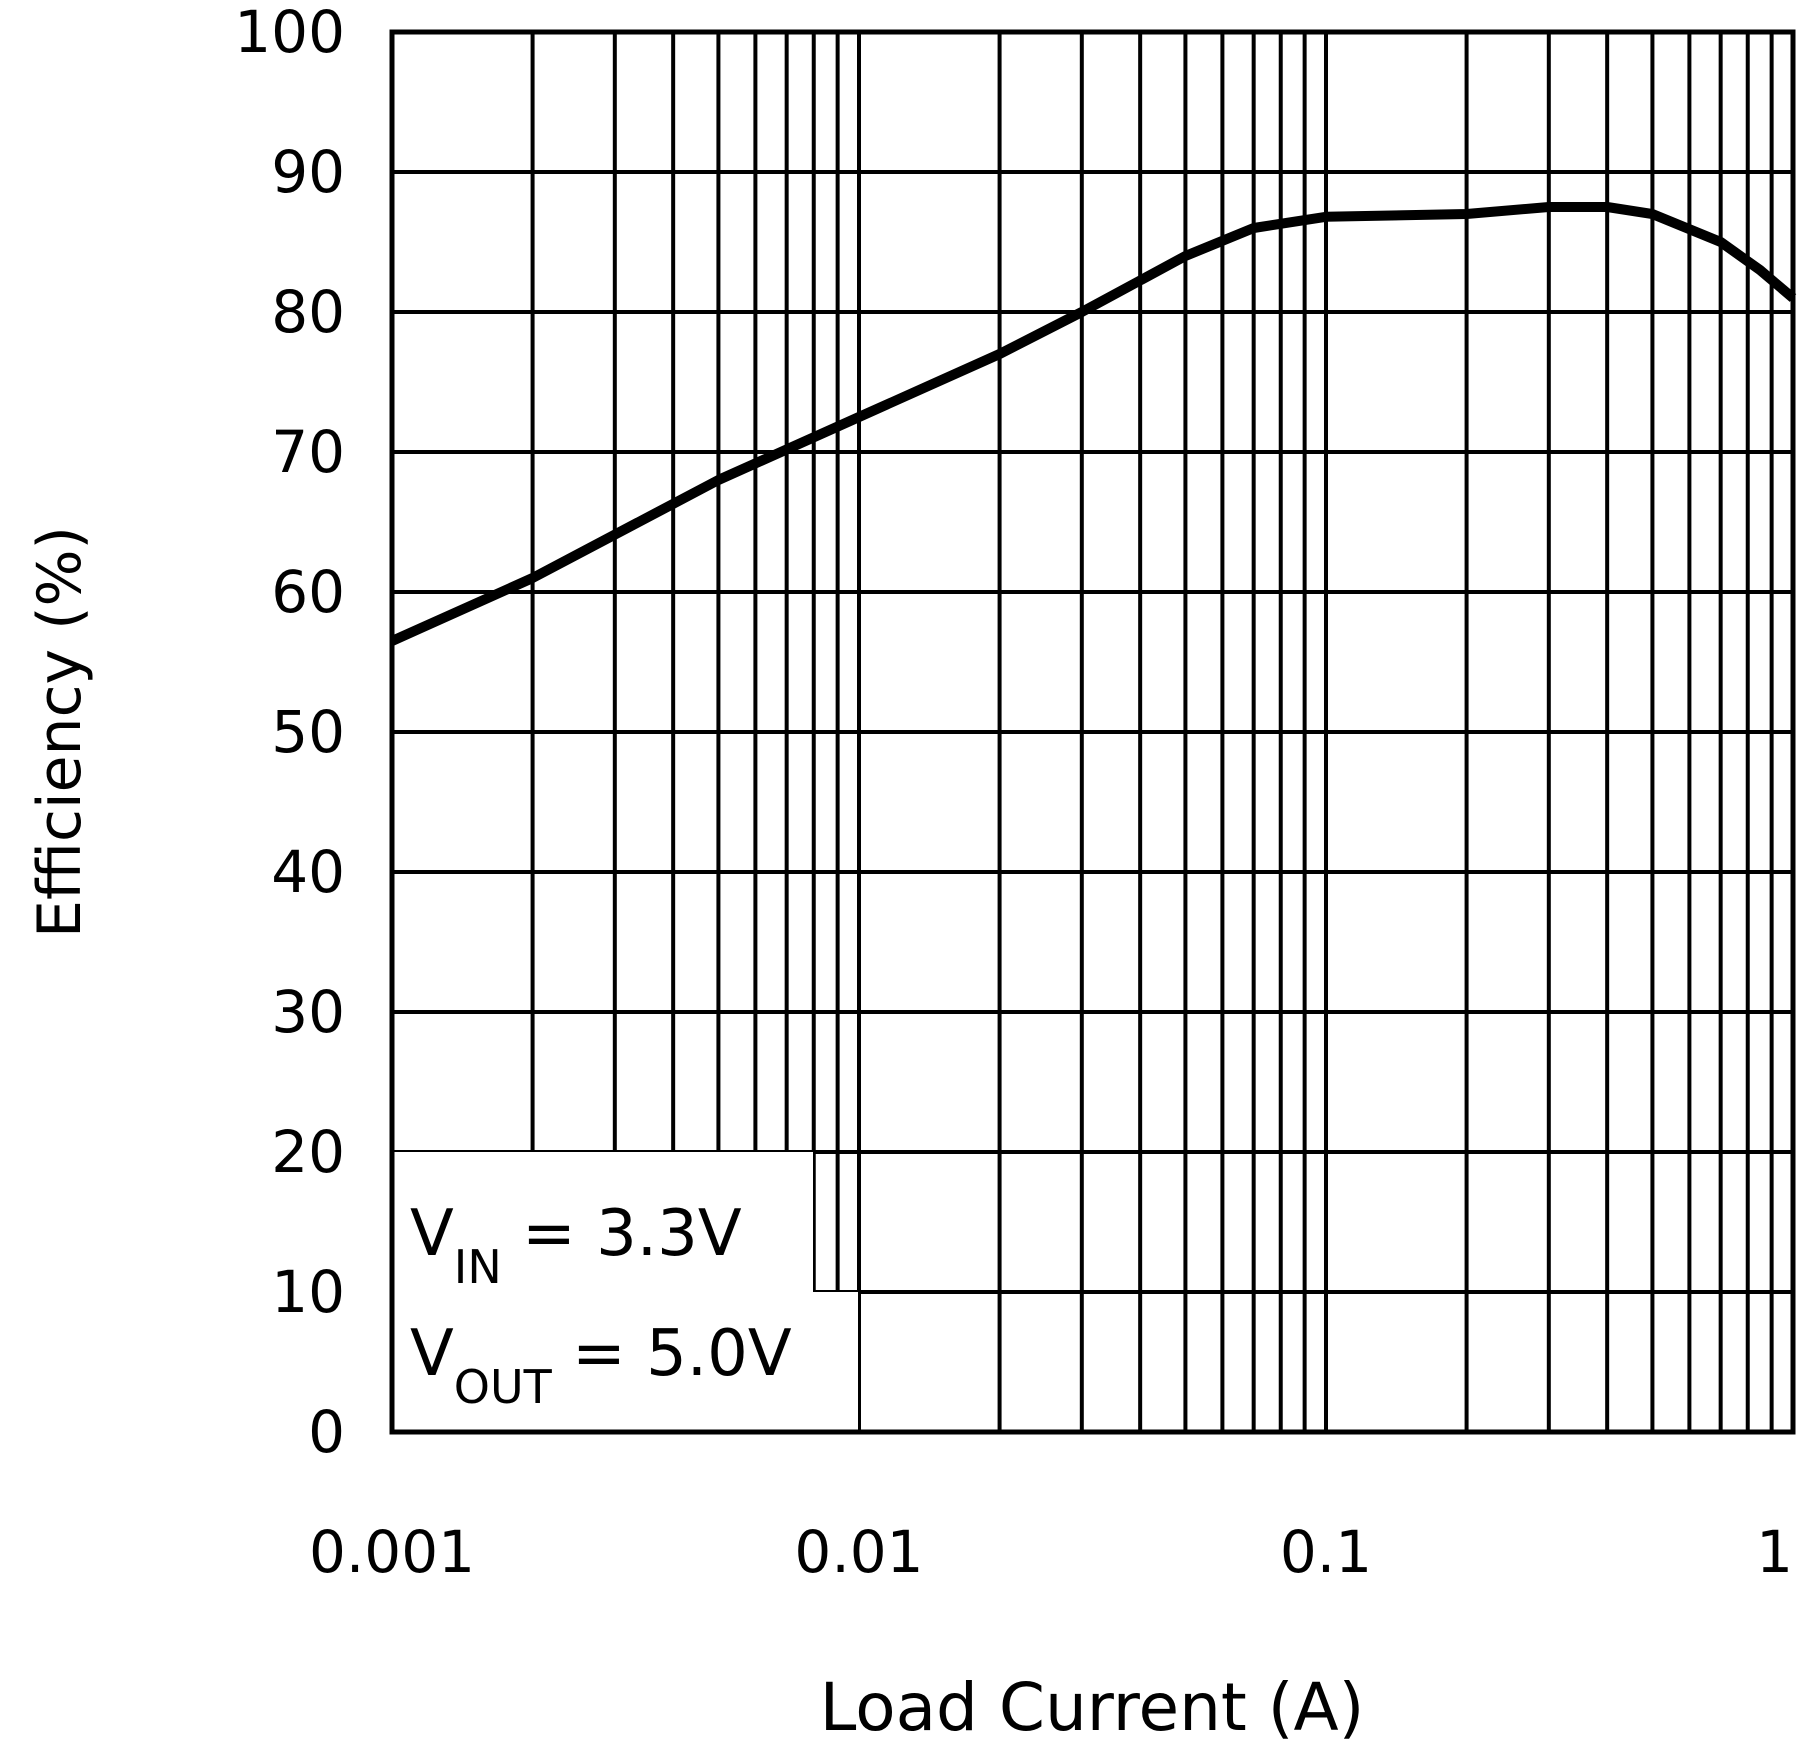 Image resolution: width=1807 pixels, height=1757 pixels. Describe the element at coordinates (308, 1012) in the screenshot. I see `y-tick-label: 30` at that location.